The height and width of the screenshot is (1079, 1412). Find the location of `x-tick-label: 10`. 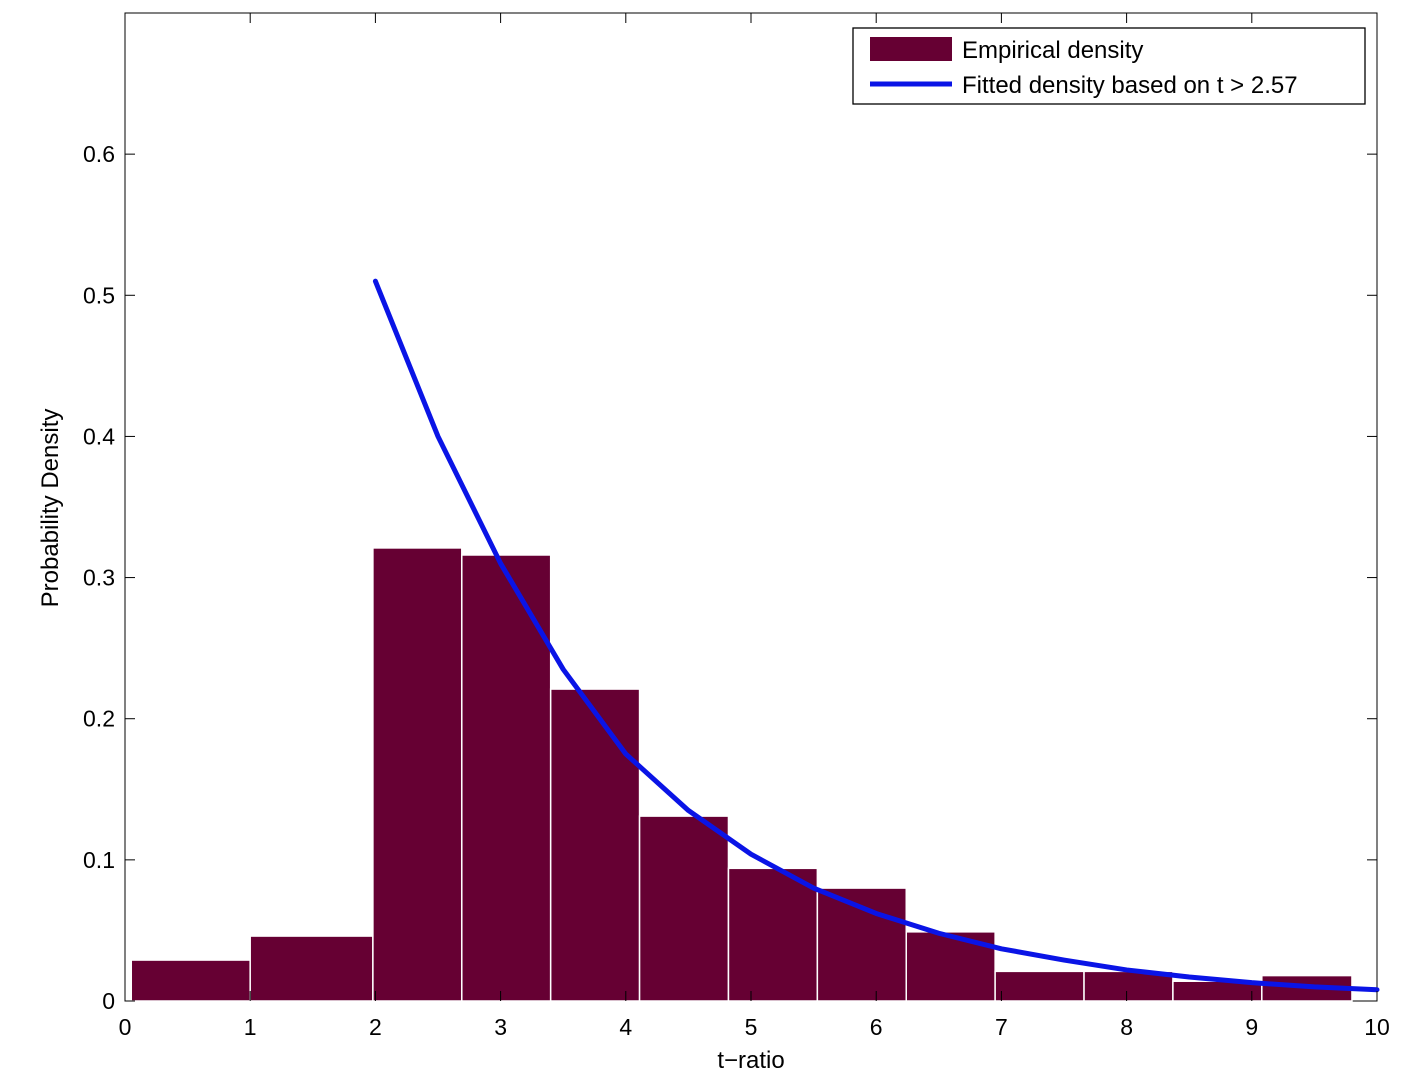

x-tick-label: 10 is located at coordinates (1377, 1027).